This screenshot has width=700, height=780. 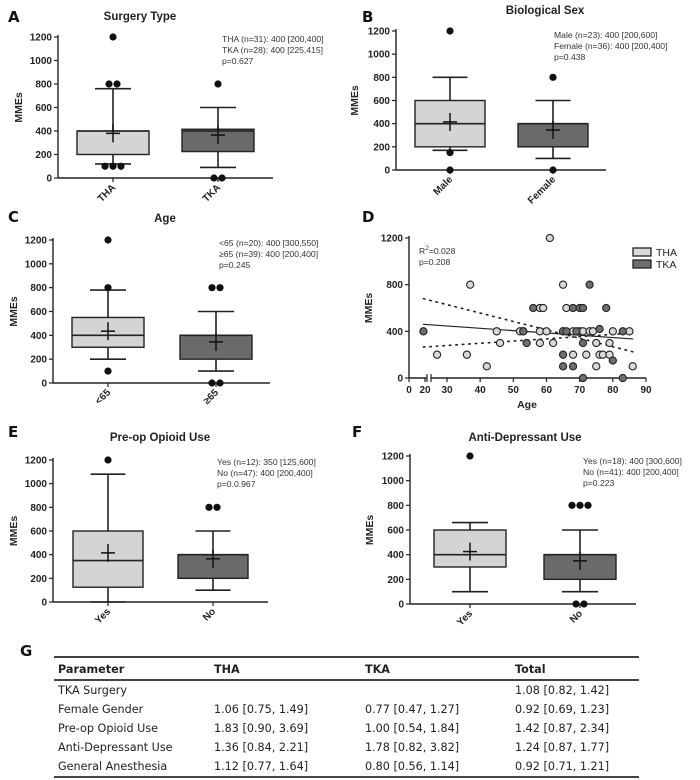 What do you see at coordinates (642, 252) in the screenshot?
I see `legend-swatch-tha` at bounding box center [642, 252].